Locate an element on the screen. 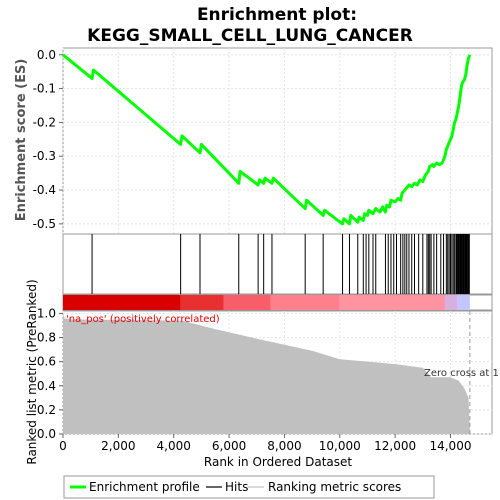 The image size is (500, 500). metric-y-tick-label: 0.0 is located at coordinates (46, 434).